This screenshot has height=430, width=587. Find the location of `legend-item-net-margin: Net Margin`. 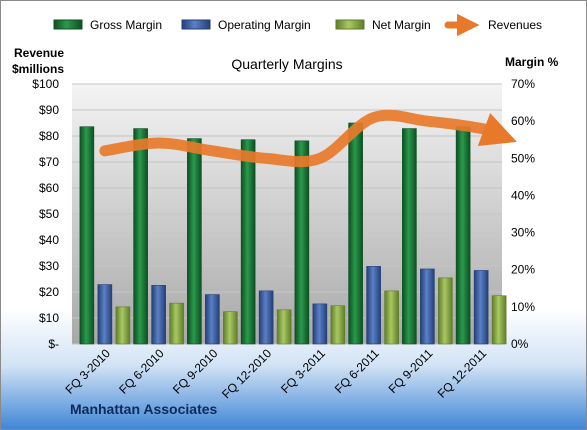

legend-item-net-margin: Net Margin is located at coordinates (383, 25).